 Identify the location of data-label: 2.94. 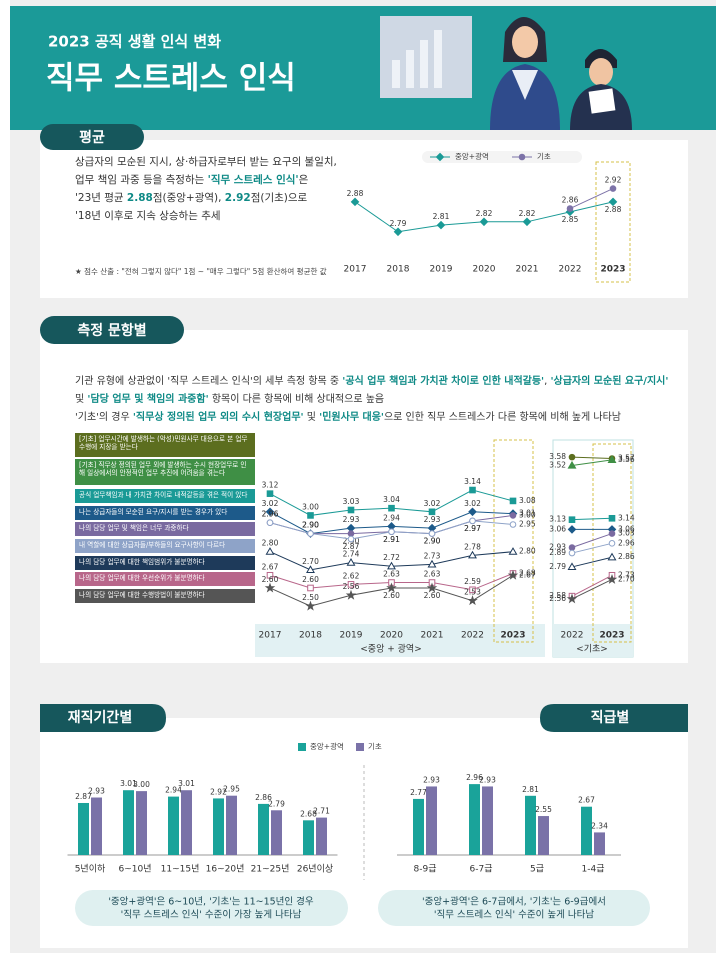
(391, 517).